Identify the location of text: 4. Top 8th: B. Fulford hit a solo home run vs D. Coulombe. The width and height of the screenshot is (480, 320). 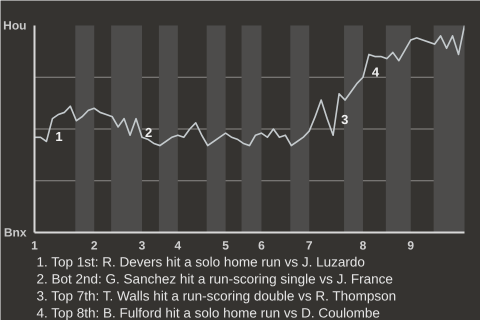
(208, 313).